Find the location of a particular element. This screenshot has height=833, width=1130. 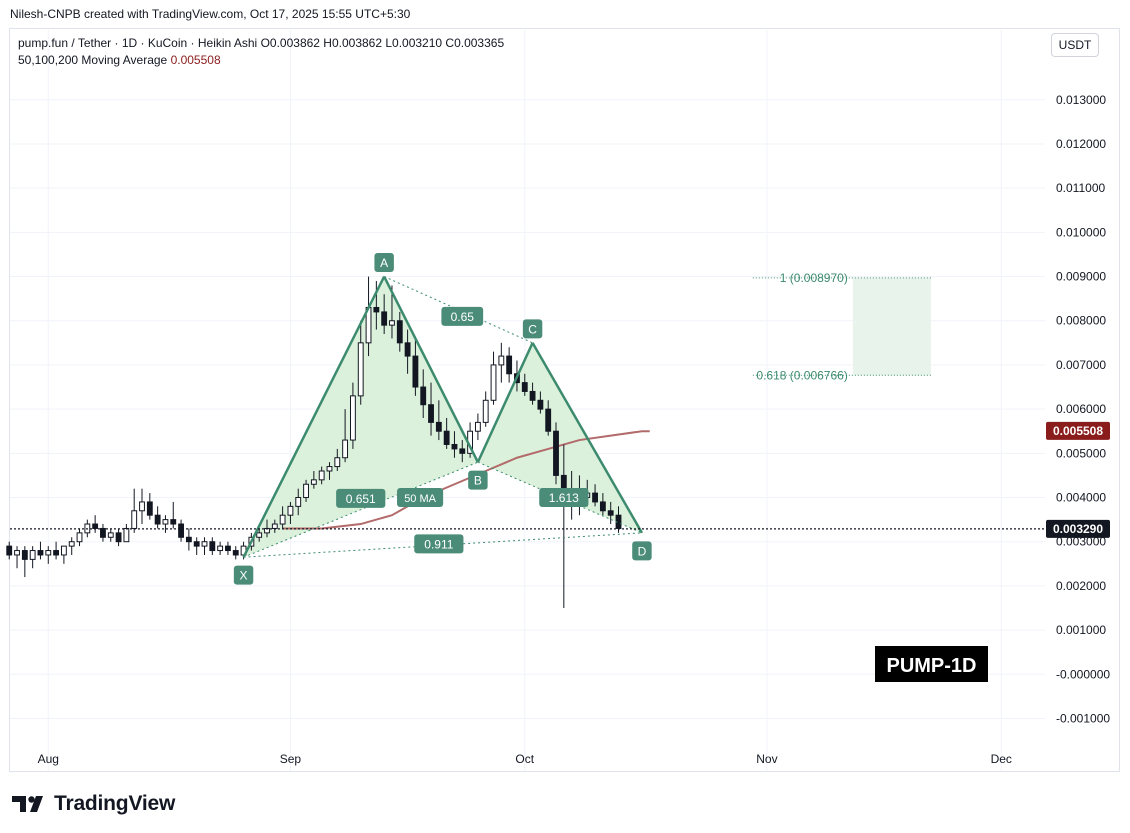

ma-chart-label-text: 50 MA is located at coordinates (420, 499).